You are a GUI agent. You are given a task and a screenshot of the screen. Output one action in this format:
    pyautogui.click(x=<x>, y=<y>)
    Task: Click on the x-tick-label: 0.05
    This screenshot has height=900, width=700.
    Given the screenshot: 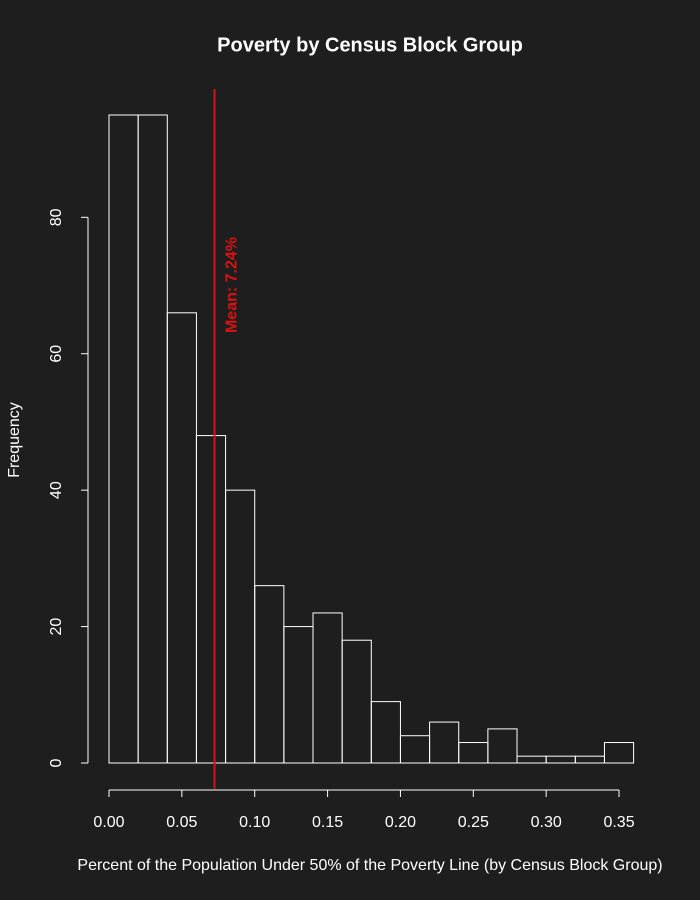 What is the action you would take?
    pyautogui.click(x=181, y=822)
    